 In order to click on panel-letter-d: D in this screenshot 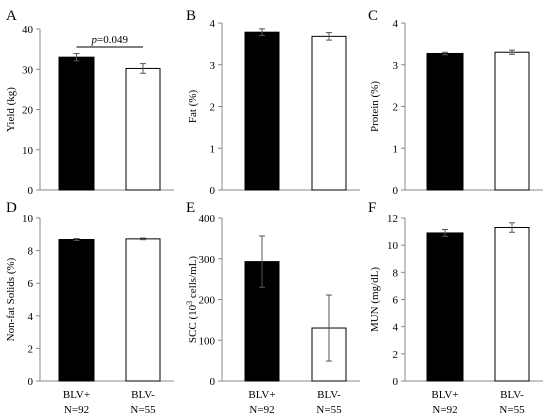, I will do `click(11, 208)`.